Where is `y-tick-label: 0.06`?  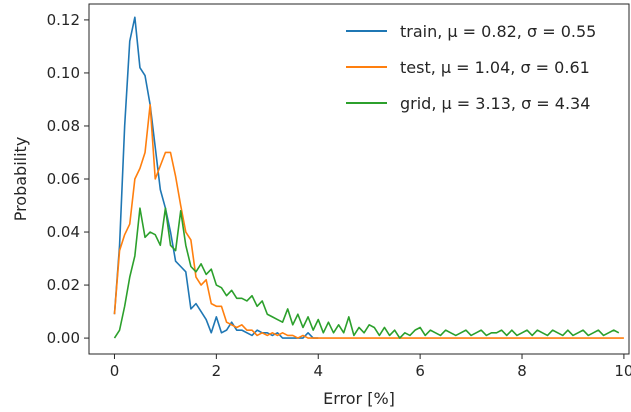 y-tick-label: 0.06 is located at coordinates (63, 179).